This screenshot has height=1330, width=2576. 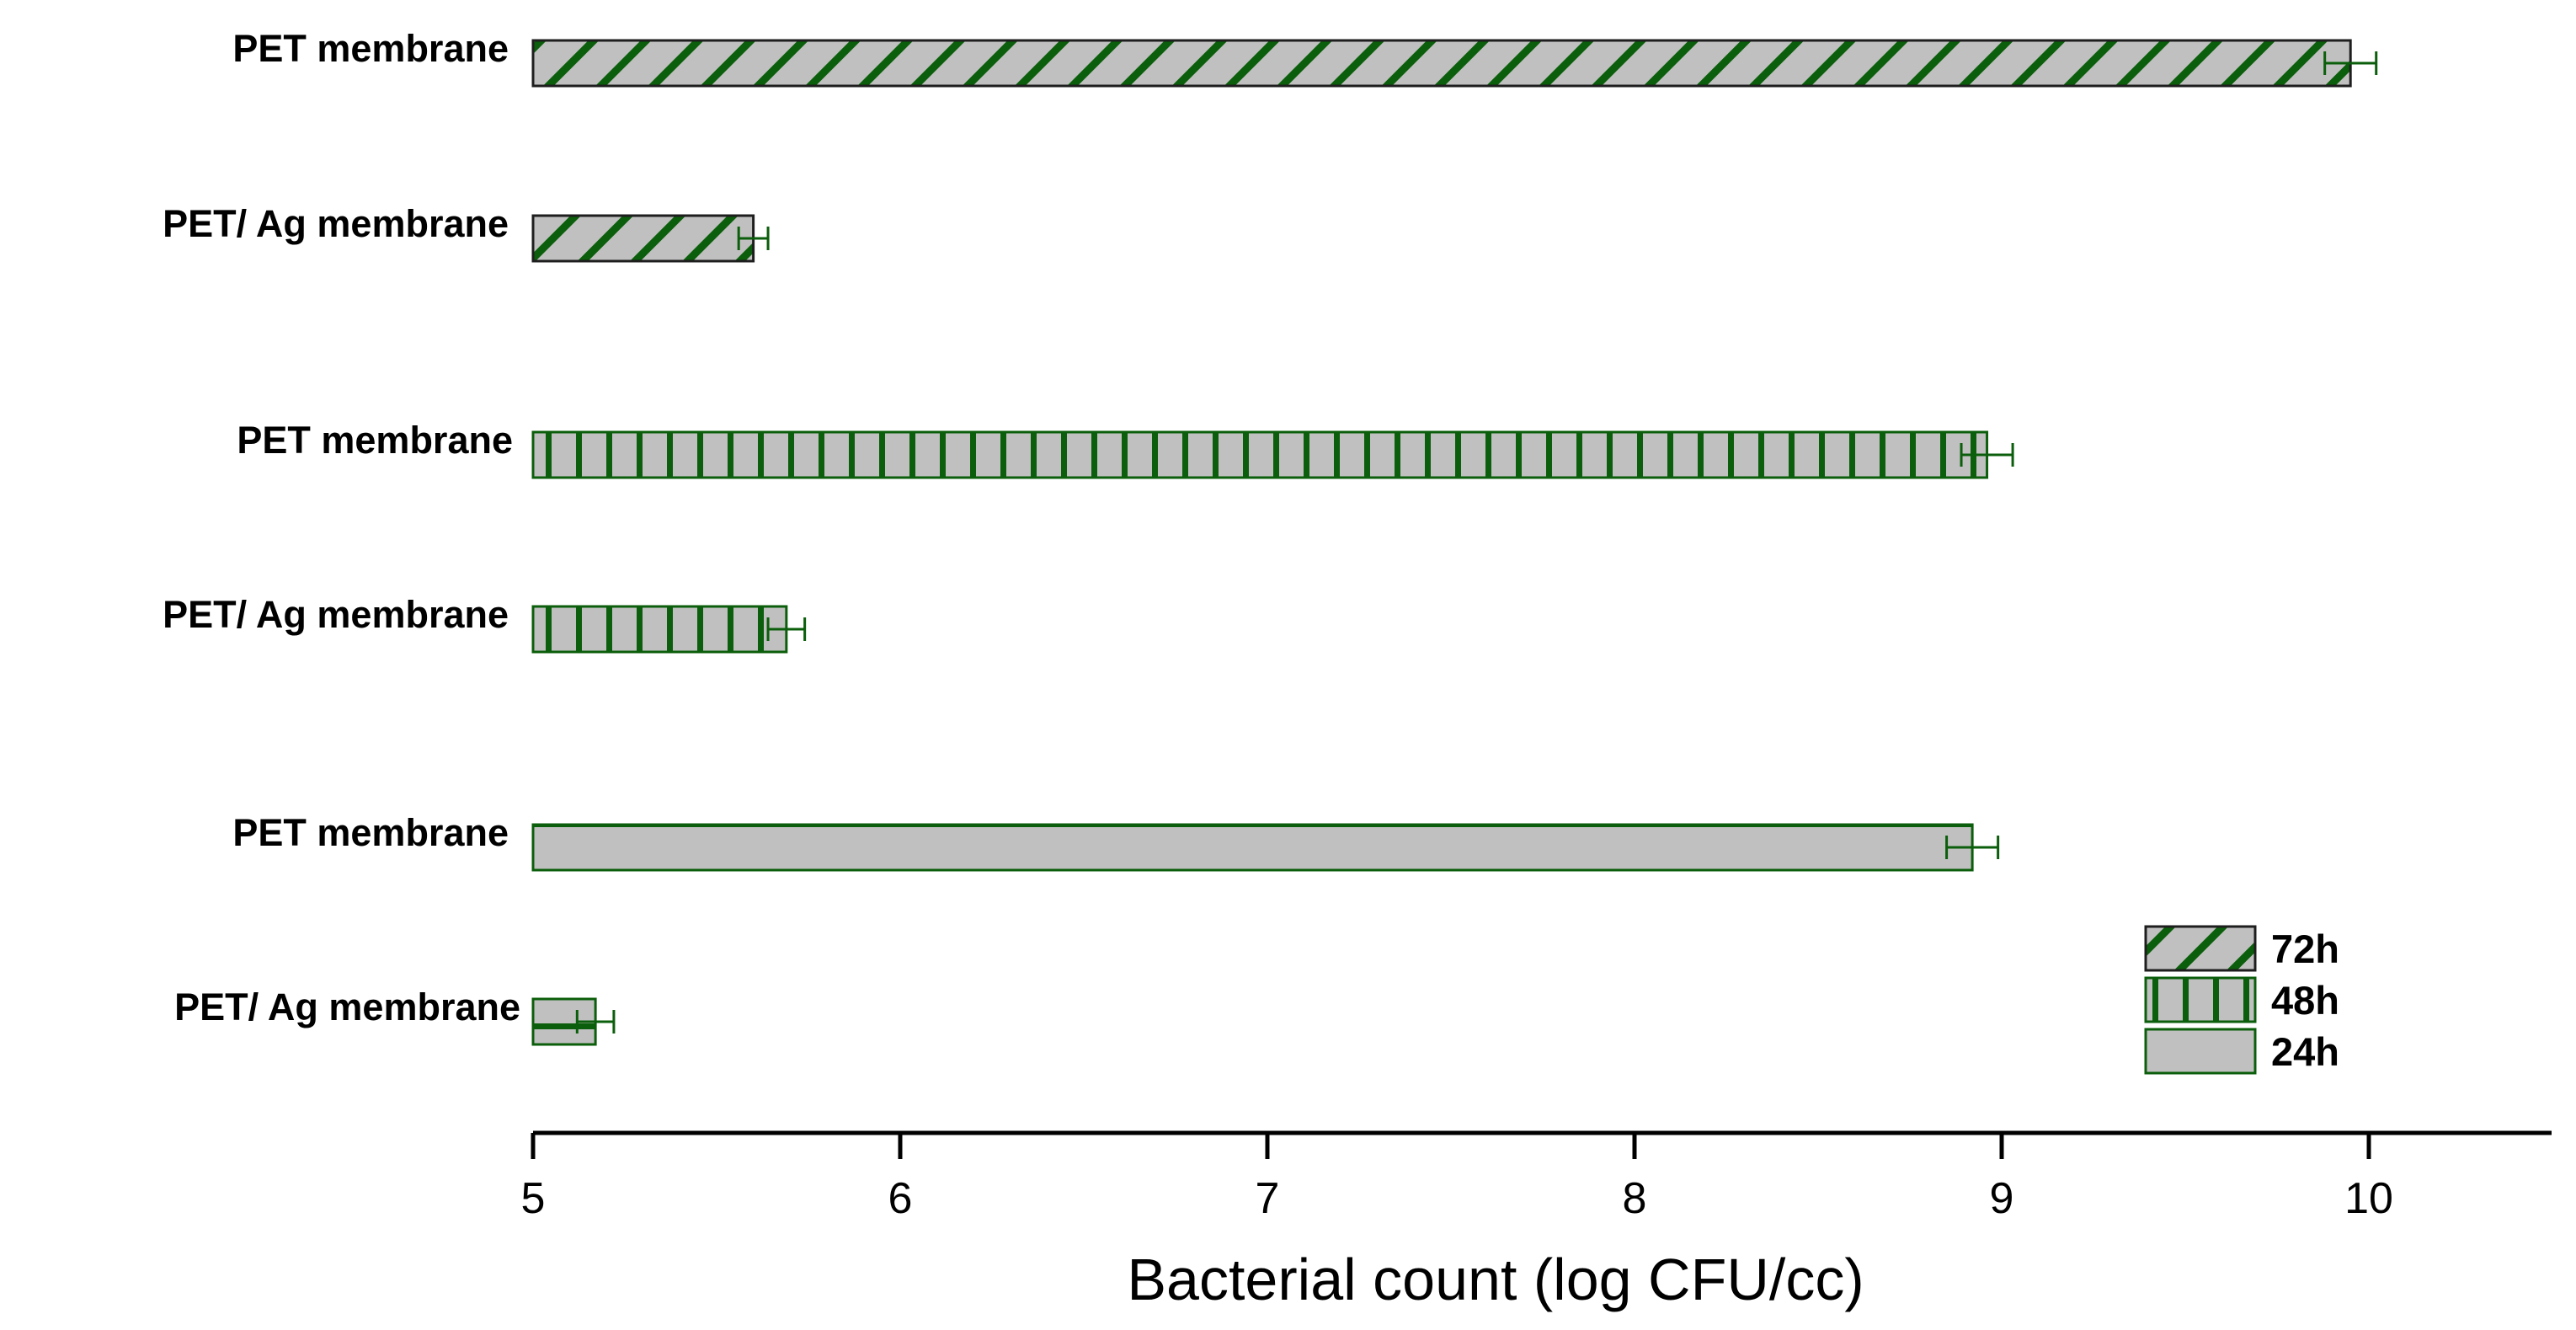 I want to click on error-bar-72h-pet, so click(x=2350, y=63).